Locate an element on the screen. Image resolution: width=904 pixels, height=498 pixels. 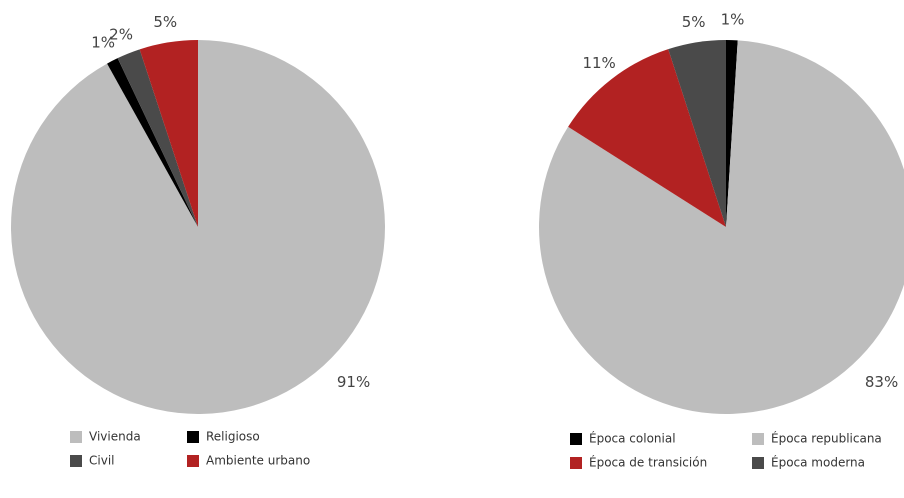
legend-label: Vivienda is located at coordinates (115, 437).